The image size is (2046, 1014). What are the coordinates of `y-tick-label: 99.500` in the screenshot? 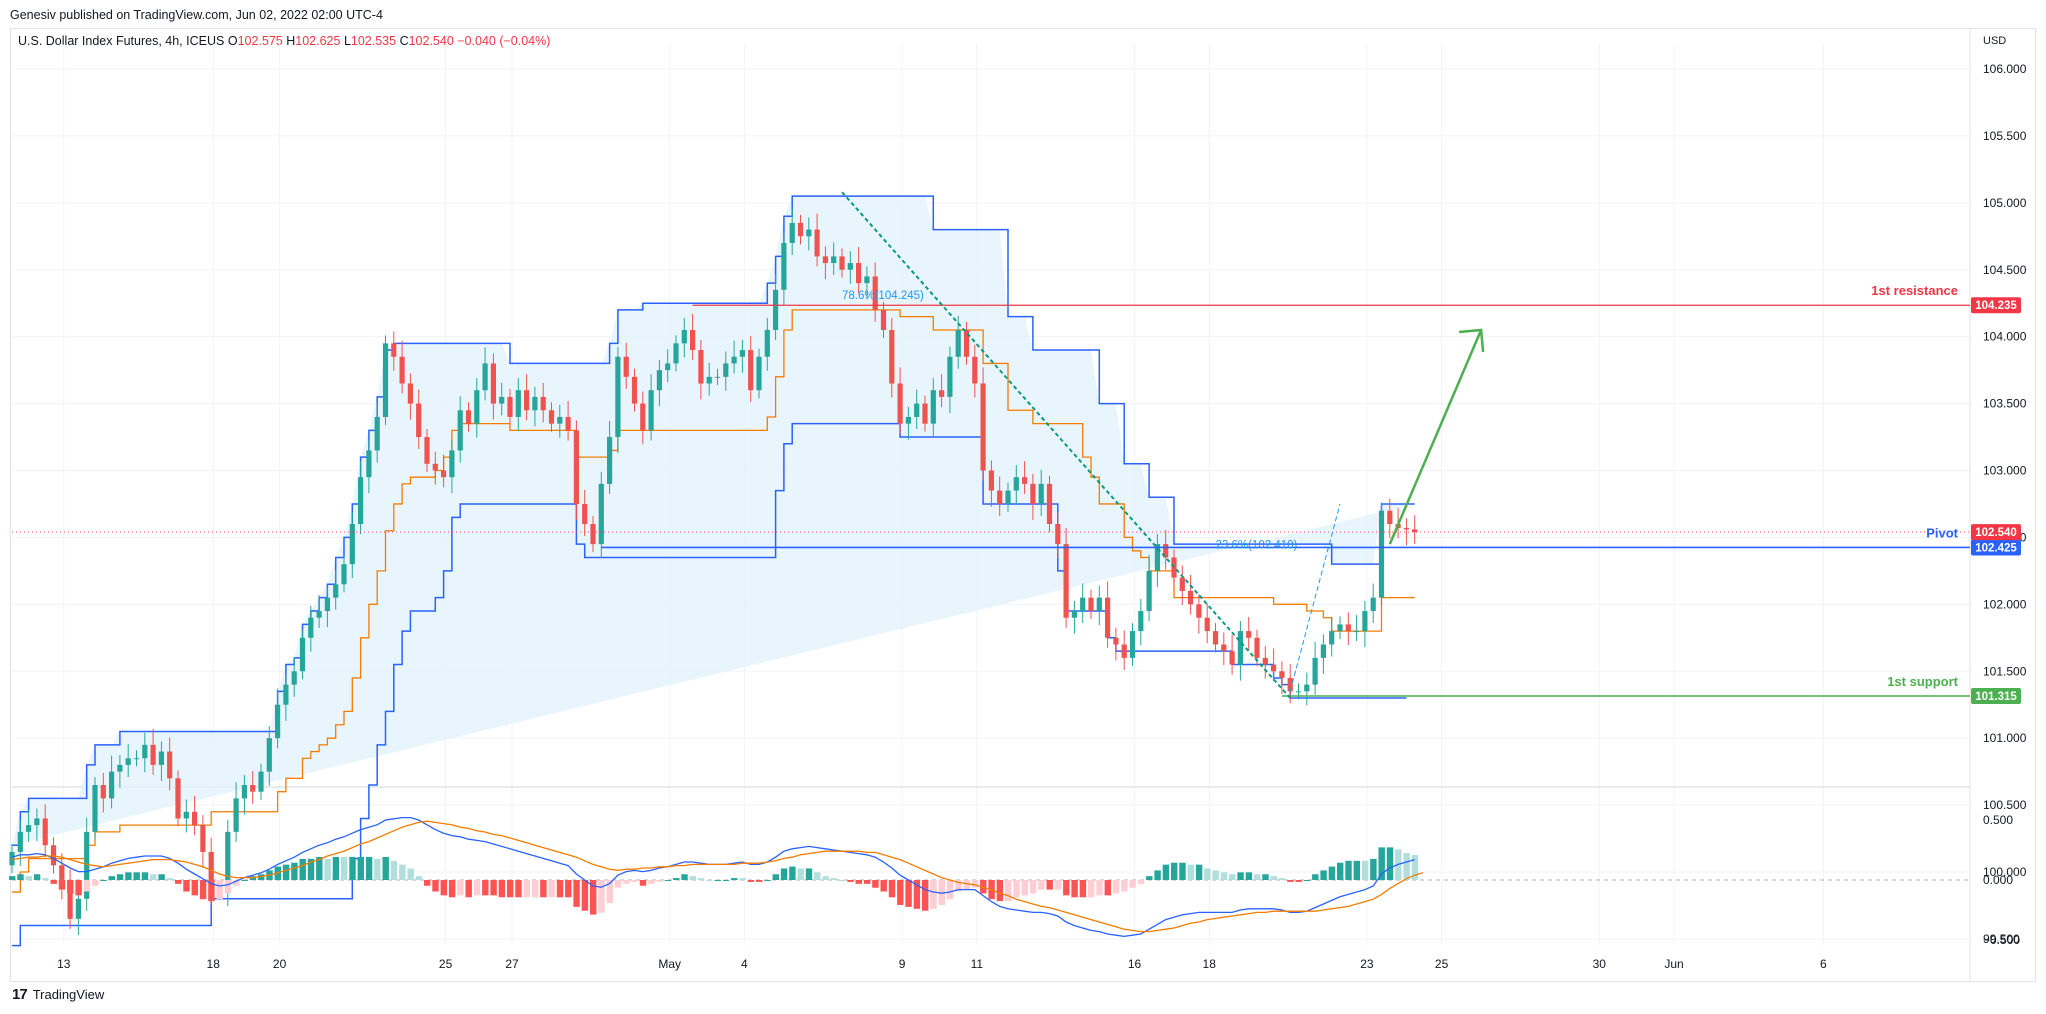 It's located at (2001, 939).